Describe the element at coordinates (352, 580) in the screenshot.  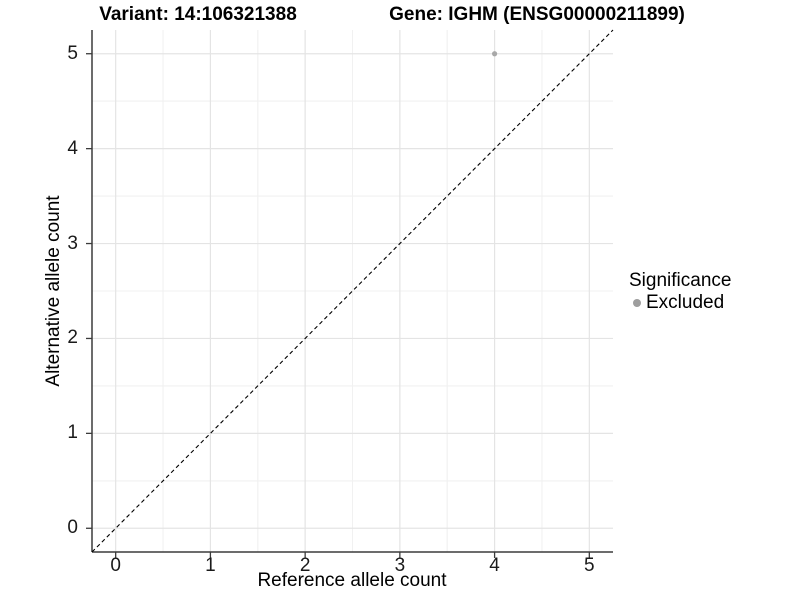
I see `x-axis-title: Reference allele count` at that location.